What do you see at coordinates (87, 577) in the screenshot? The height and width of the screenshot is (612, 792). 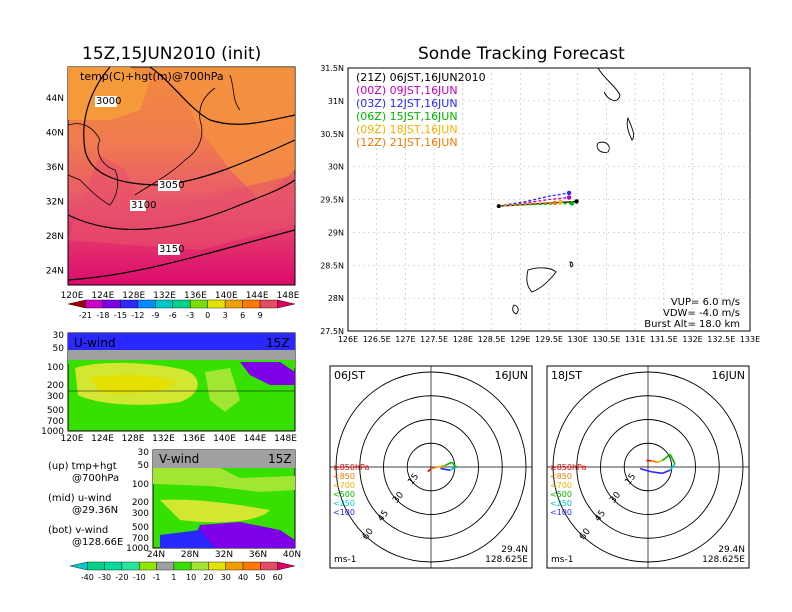 I see `wind-colorbar-label: -40` at bounding box center [87, 577].